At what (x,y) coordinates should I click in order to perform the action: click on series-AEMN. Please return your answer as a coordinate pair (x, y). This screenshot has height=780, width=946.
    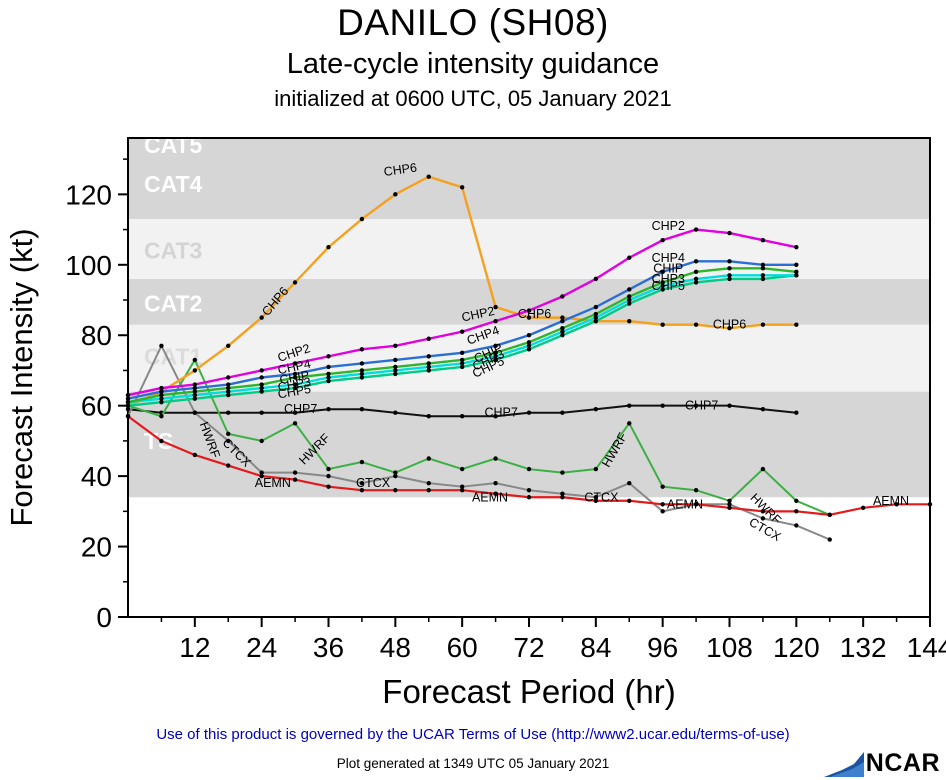
    Looking at the image, I should click on (529, 466).